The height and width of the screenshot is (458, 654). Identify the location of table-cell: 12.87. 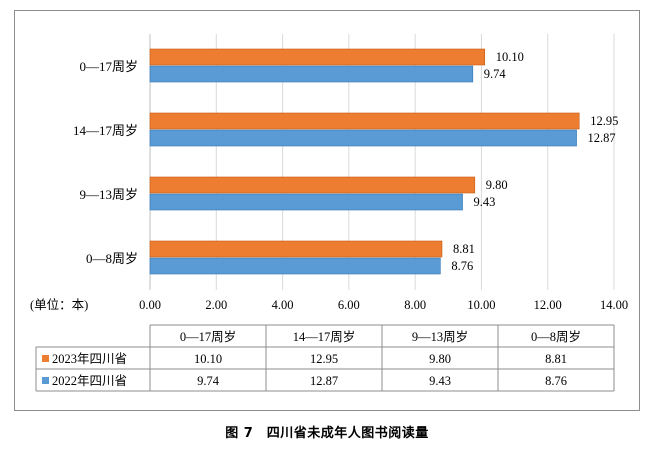
(324, 381).